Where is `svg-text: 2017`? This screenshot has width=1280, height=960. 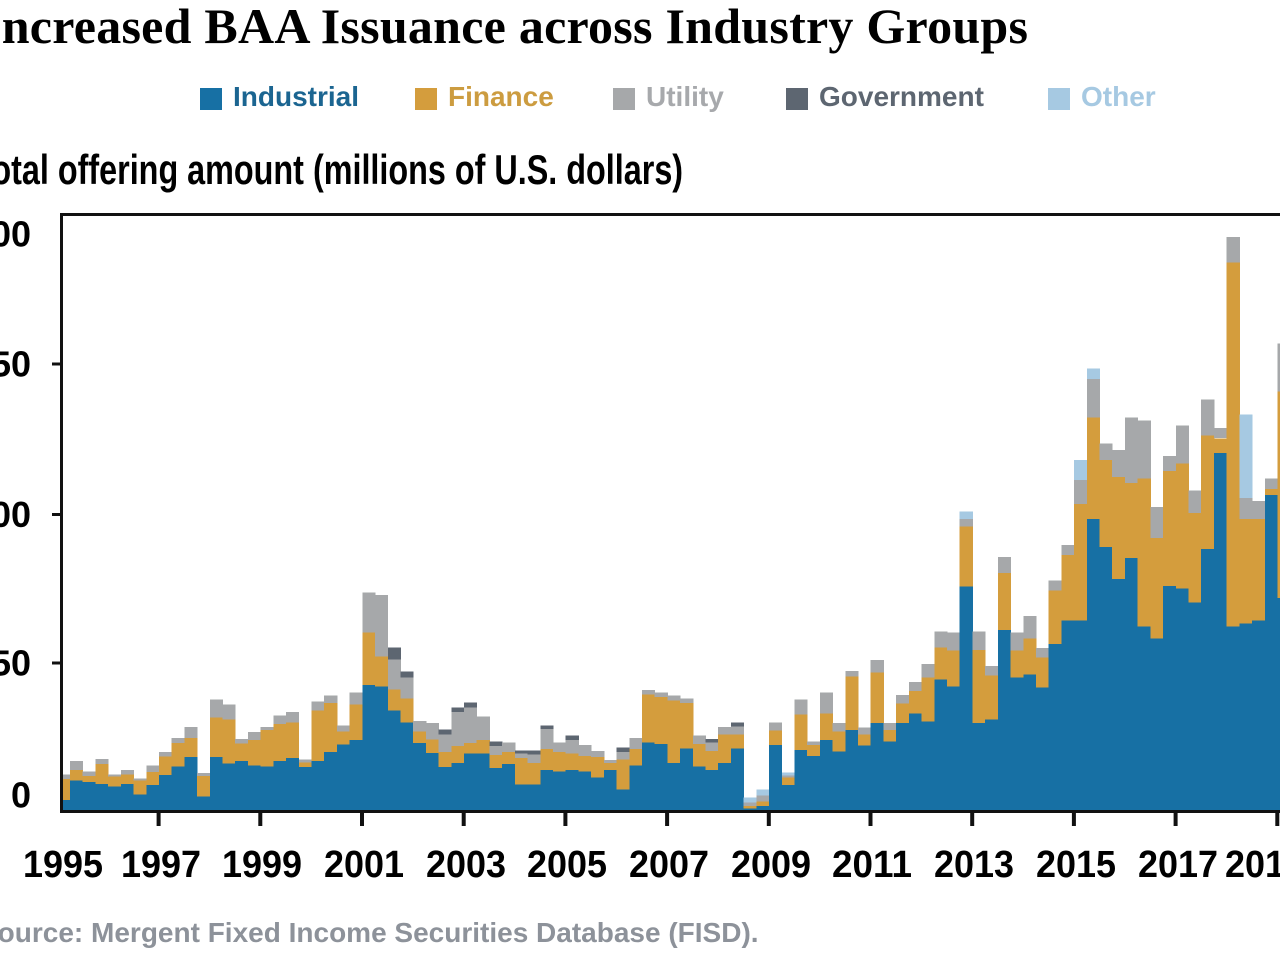 svg-text: 2017 is located at coordinates (1178, 865).